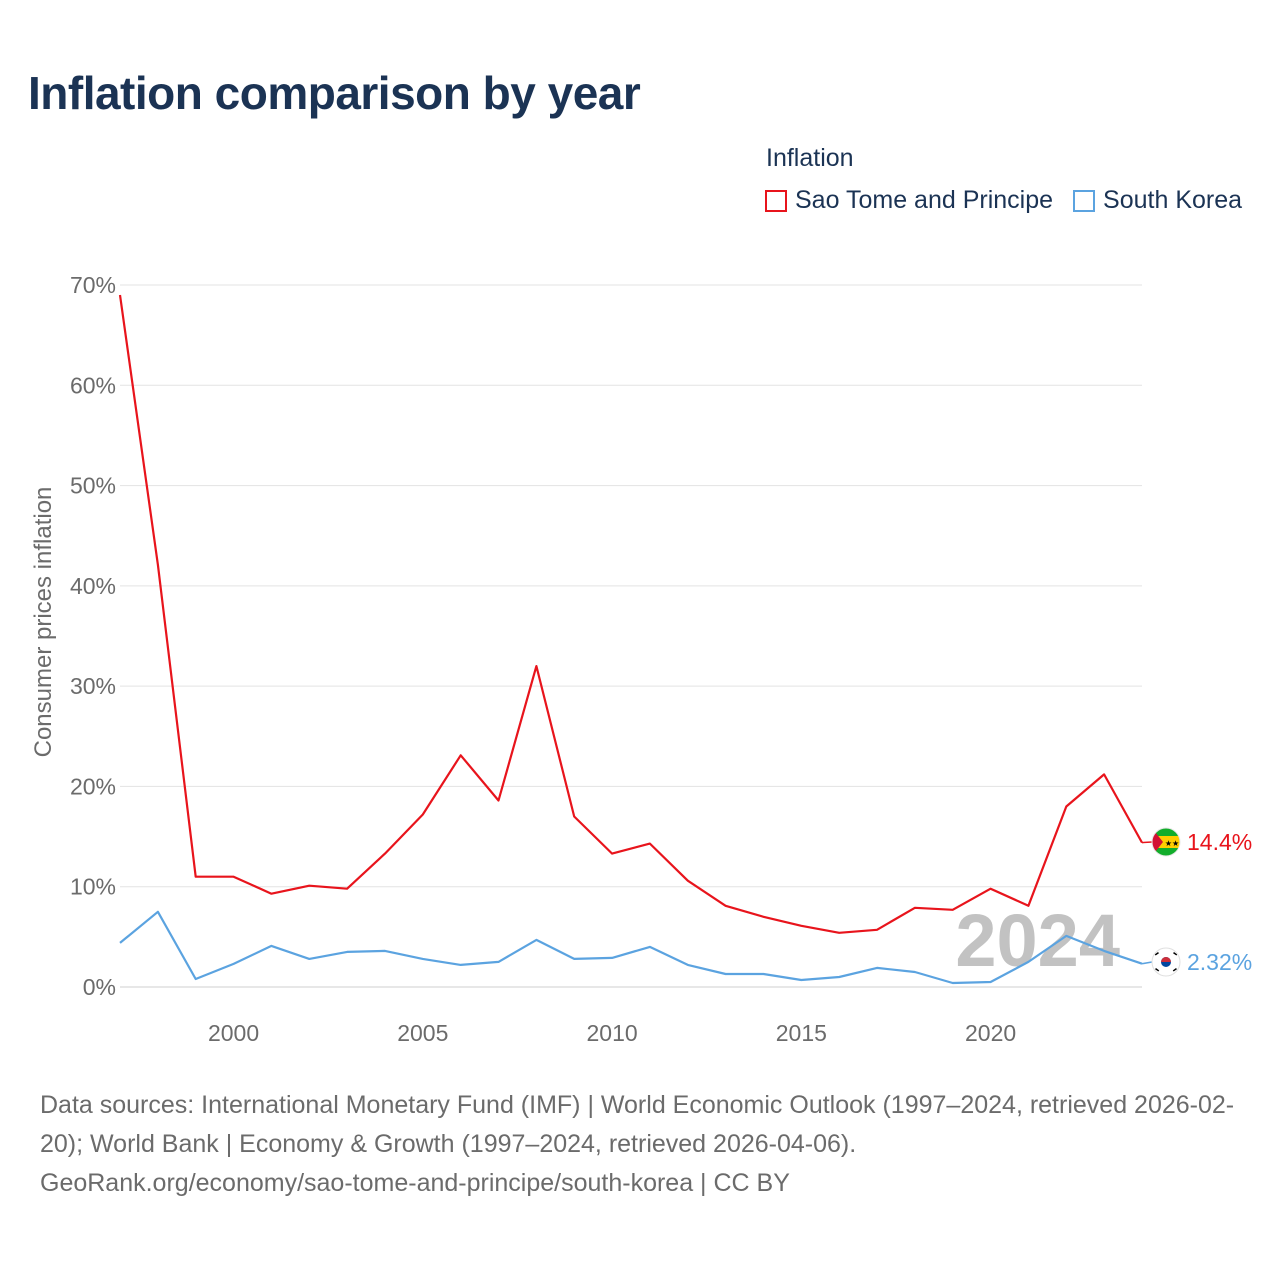  I want to click on y-tick-label: 70%, so click(93, 285).